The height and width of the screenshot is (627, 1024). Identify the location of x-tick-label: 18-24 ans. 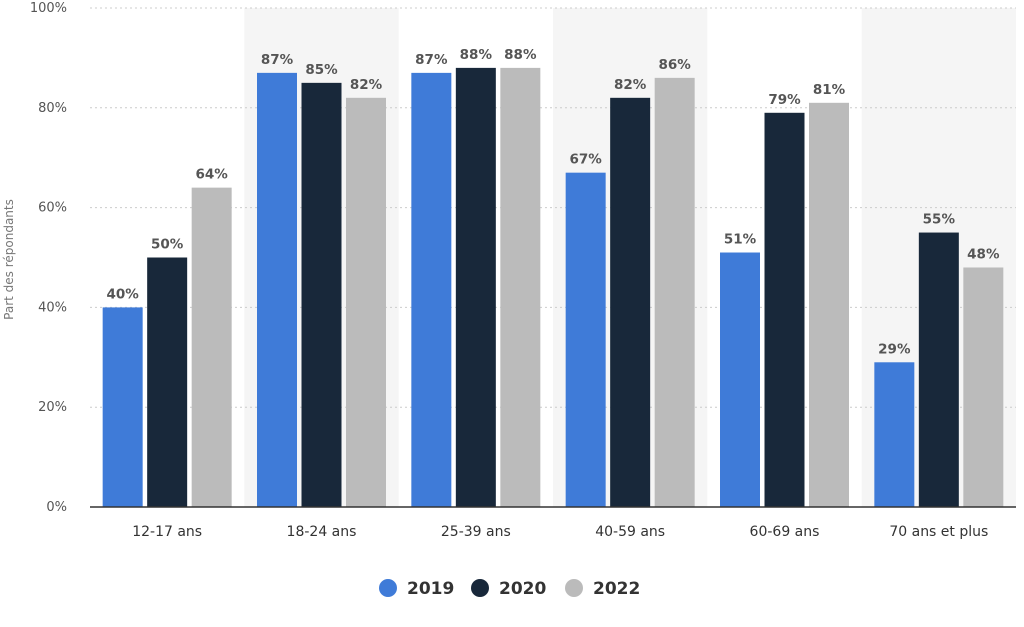
(322, 532).